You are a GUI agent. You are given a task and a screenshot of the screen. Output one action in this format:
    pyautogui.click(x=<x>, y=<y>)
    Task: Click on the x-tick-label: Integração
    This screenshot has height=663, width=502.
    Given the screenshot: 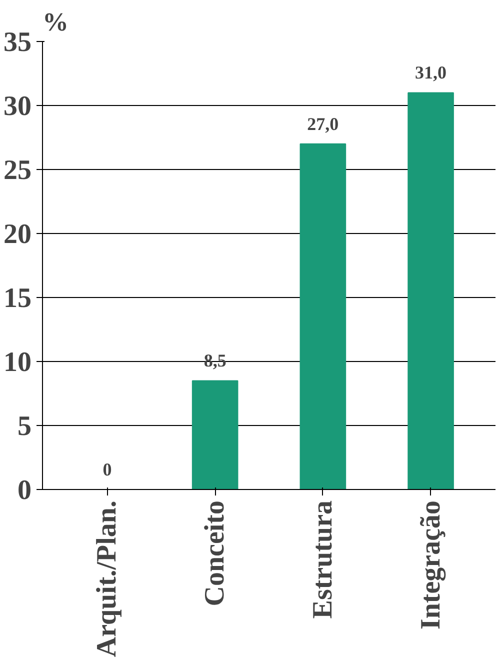 What is the action you would take?
    pyautogui.click(x=430, y=565)
    